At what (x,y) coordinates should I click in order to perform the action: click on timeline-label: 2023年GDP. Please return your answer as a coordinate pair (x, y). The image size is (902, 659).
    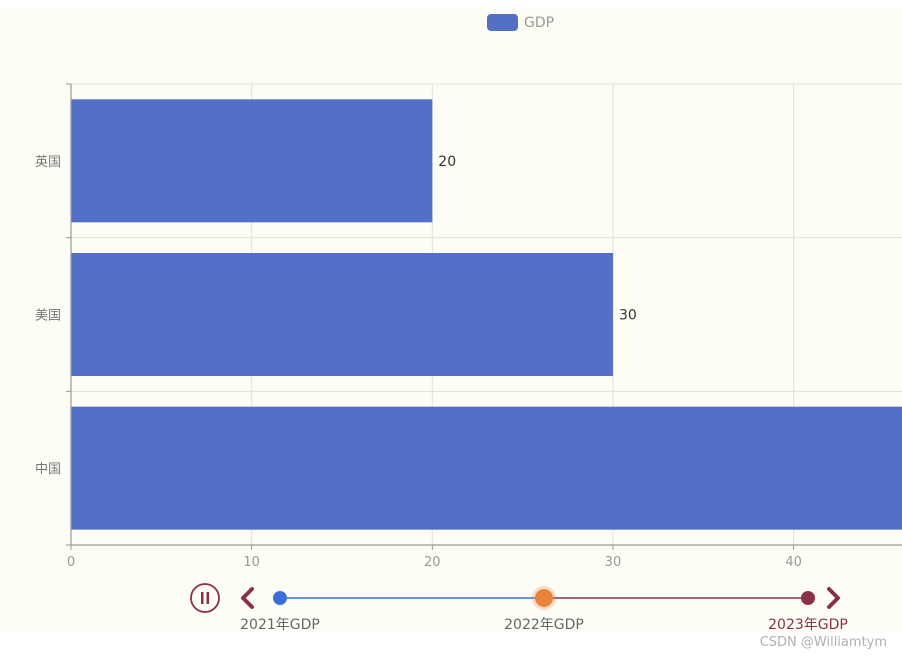
    Looking at the image, I should click on (808, 625).